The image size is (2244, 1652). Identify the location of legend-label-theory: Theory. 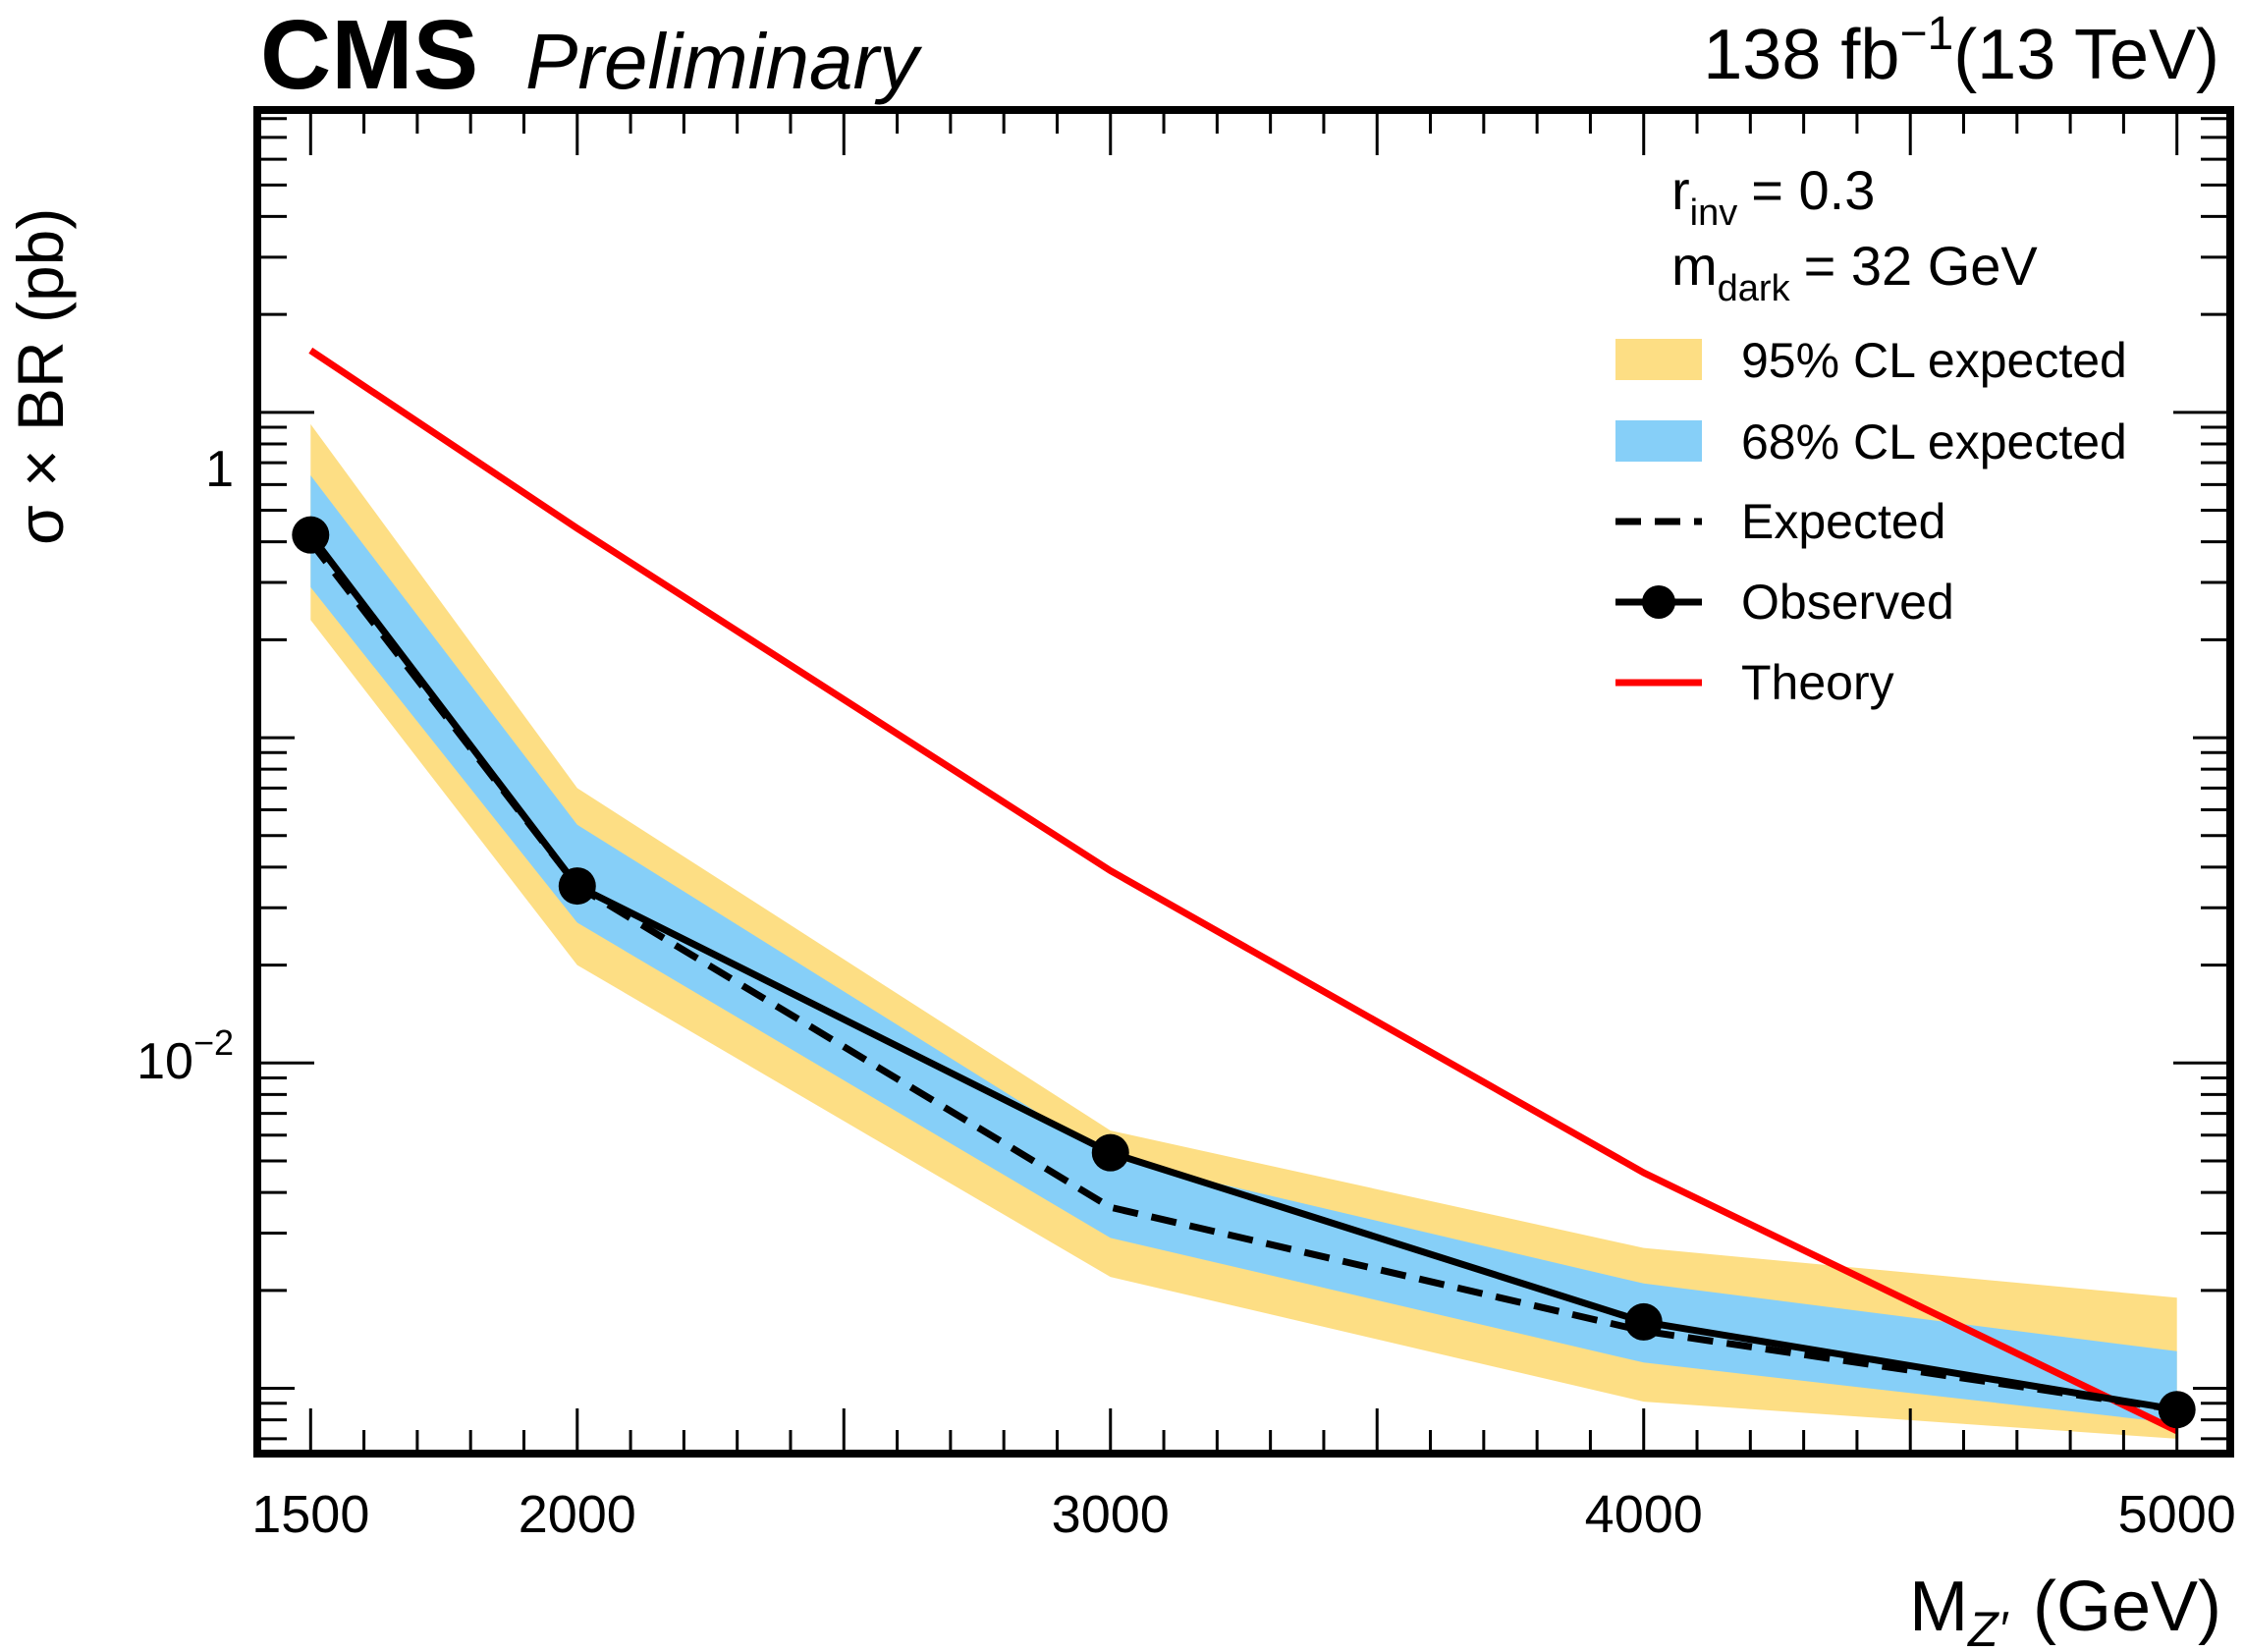
(1818, 682).